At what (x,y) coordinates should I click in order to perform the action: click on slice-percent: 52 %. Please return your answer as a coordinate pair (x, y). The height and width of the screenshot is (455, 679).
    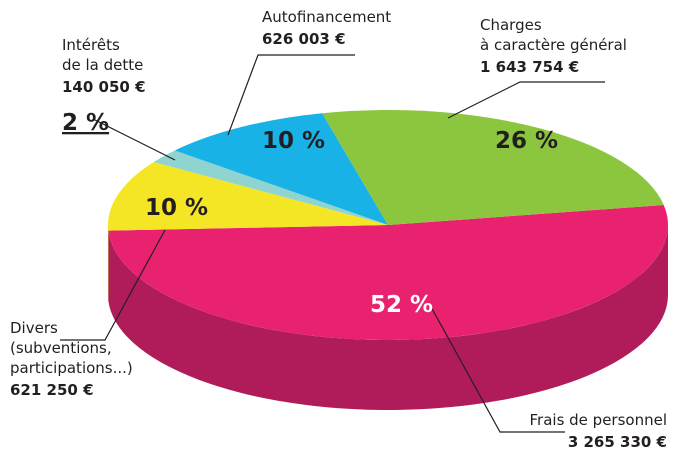
    Looking at the image, I should click on (401, 305).